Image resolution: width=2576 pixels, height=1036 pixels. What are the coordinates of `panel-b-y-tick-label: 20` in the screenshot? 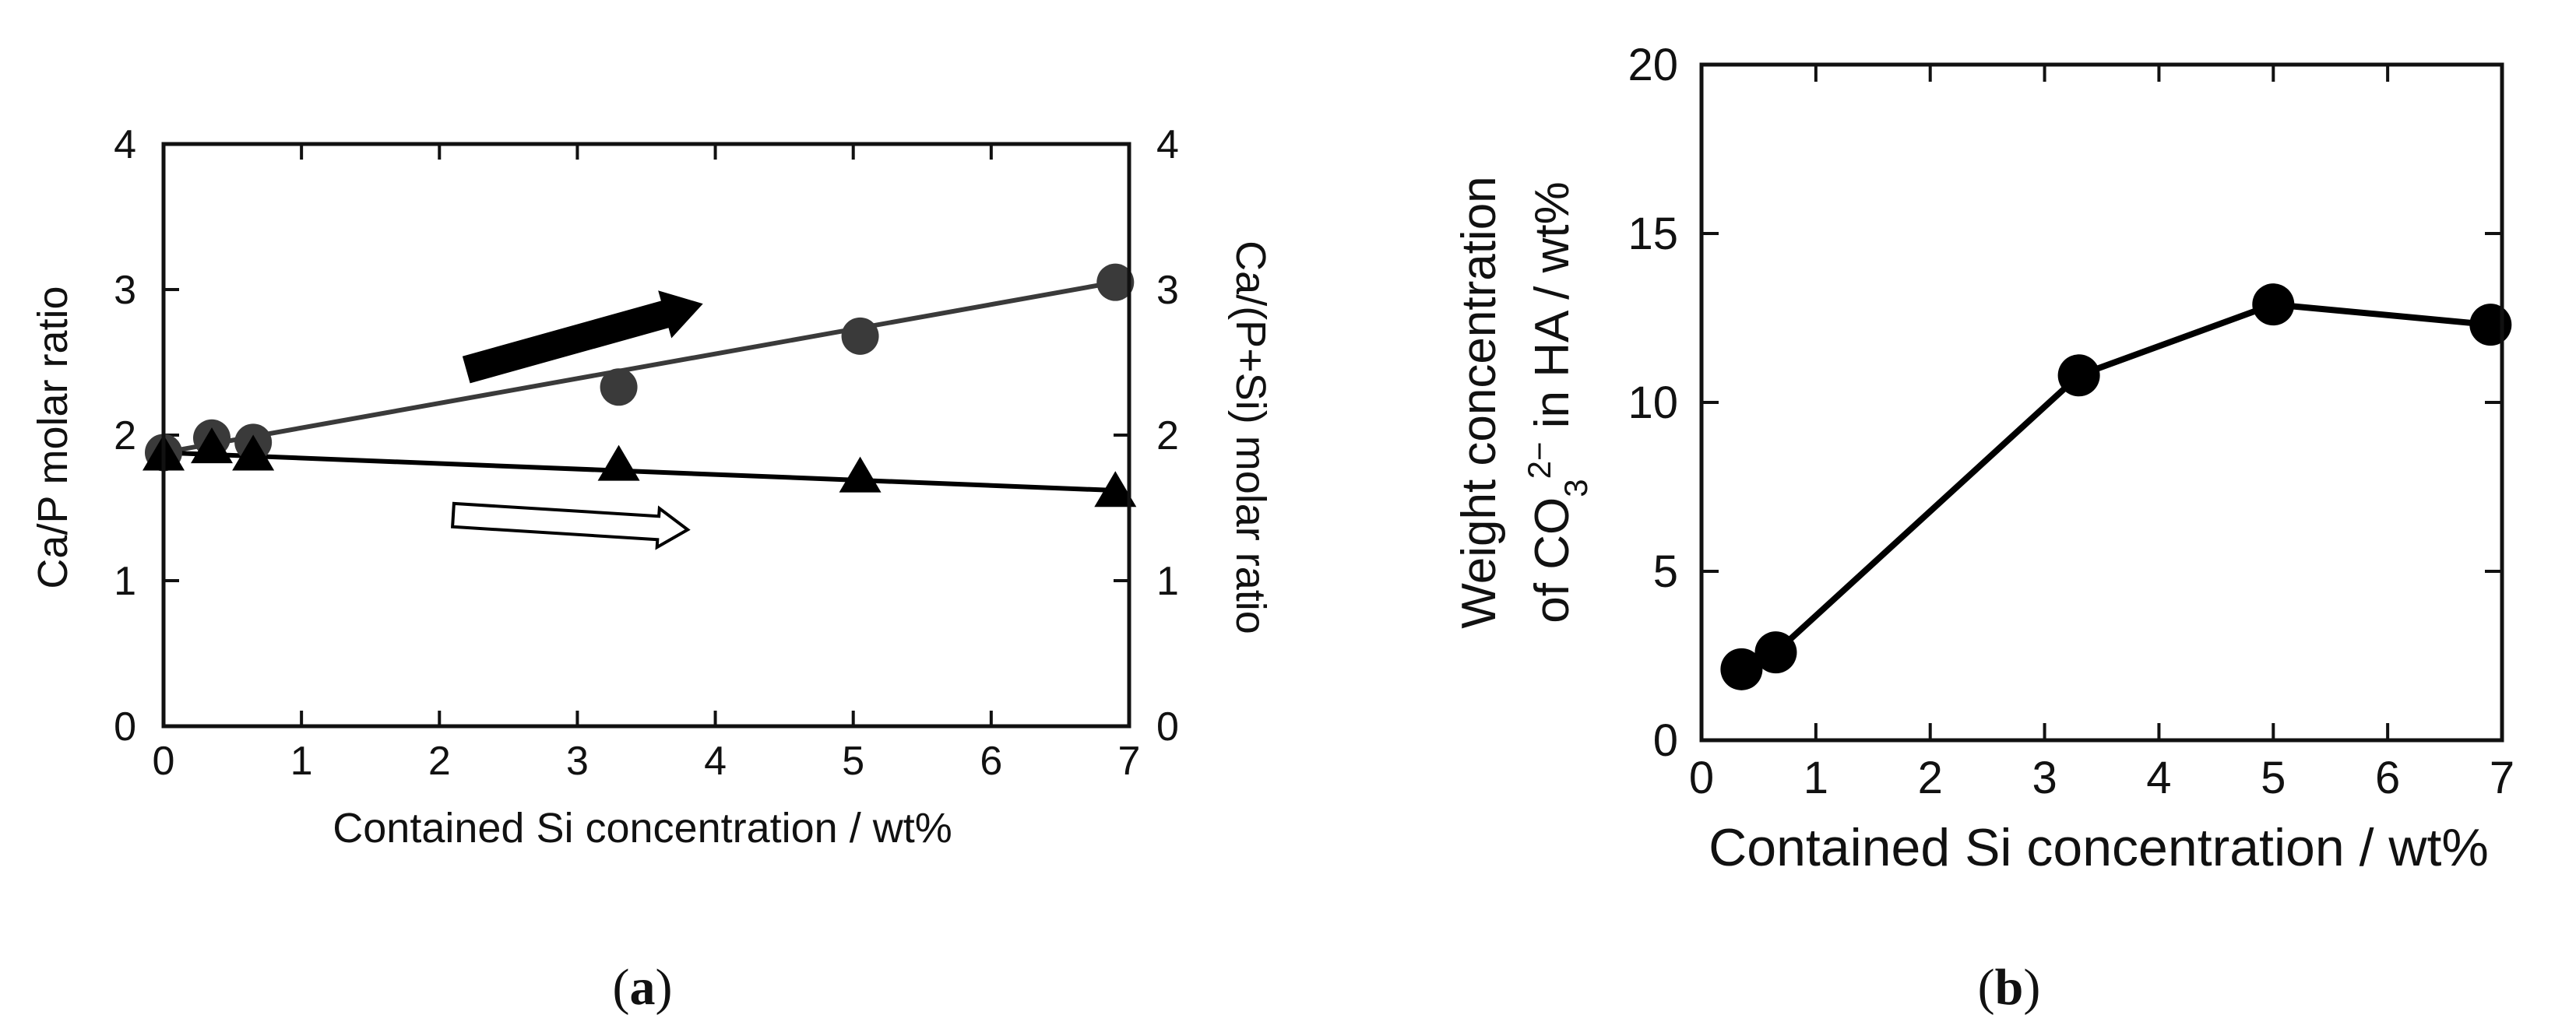 It's located at (1653, 65).